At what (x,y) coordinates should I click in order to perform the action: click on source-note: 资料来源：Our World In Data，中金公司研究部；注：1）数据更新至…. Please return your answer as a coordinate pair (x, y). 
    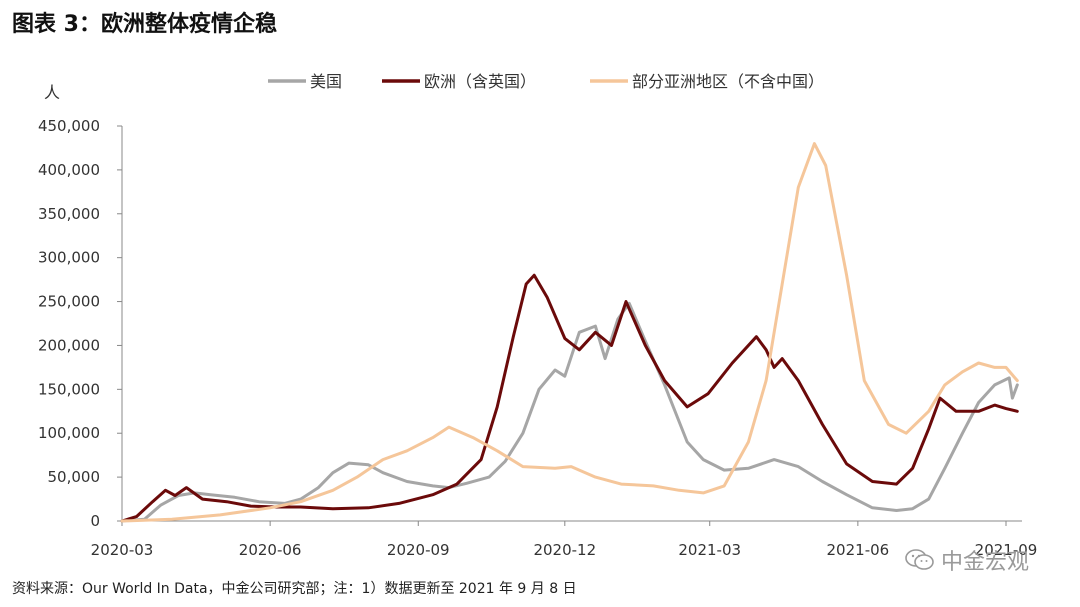
    Looking at the image, I should click on (294, 589).